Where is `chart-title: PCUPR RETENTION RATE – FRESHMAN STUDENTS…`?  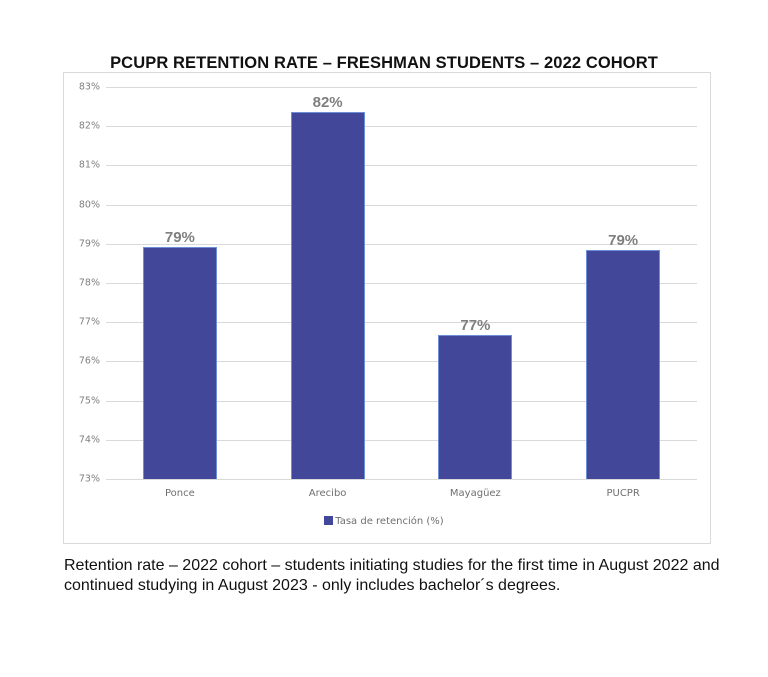 chart-title: PCUPR RETENTION RATE – FRESHMAN STUDENTS… is located at coordinates (384, 63).